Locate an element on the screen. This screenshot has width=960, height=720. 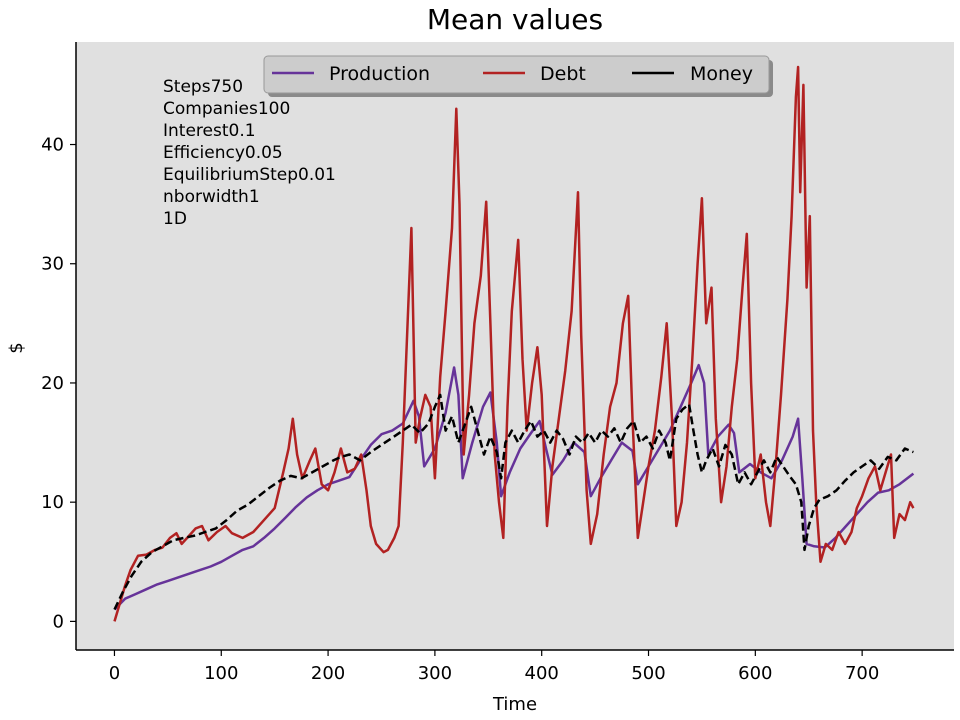
x-tick-label: 400 is located at coordinates (542, 673).